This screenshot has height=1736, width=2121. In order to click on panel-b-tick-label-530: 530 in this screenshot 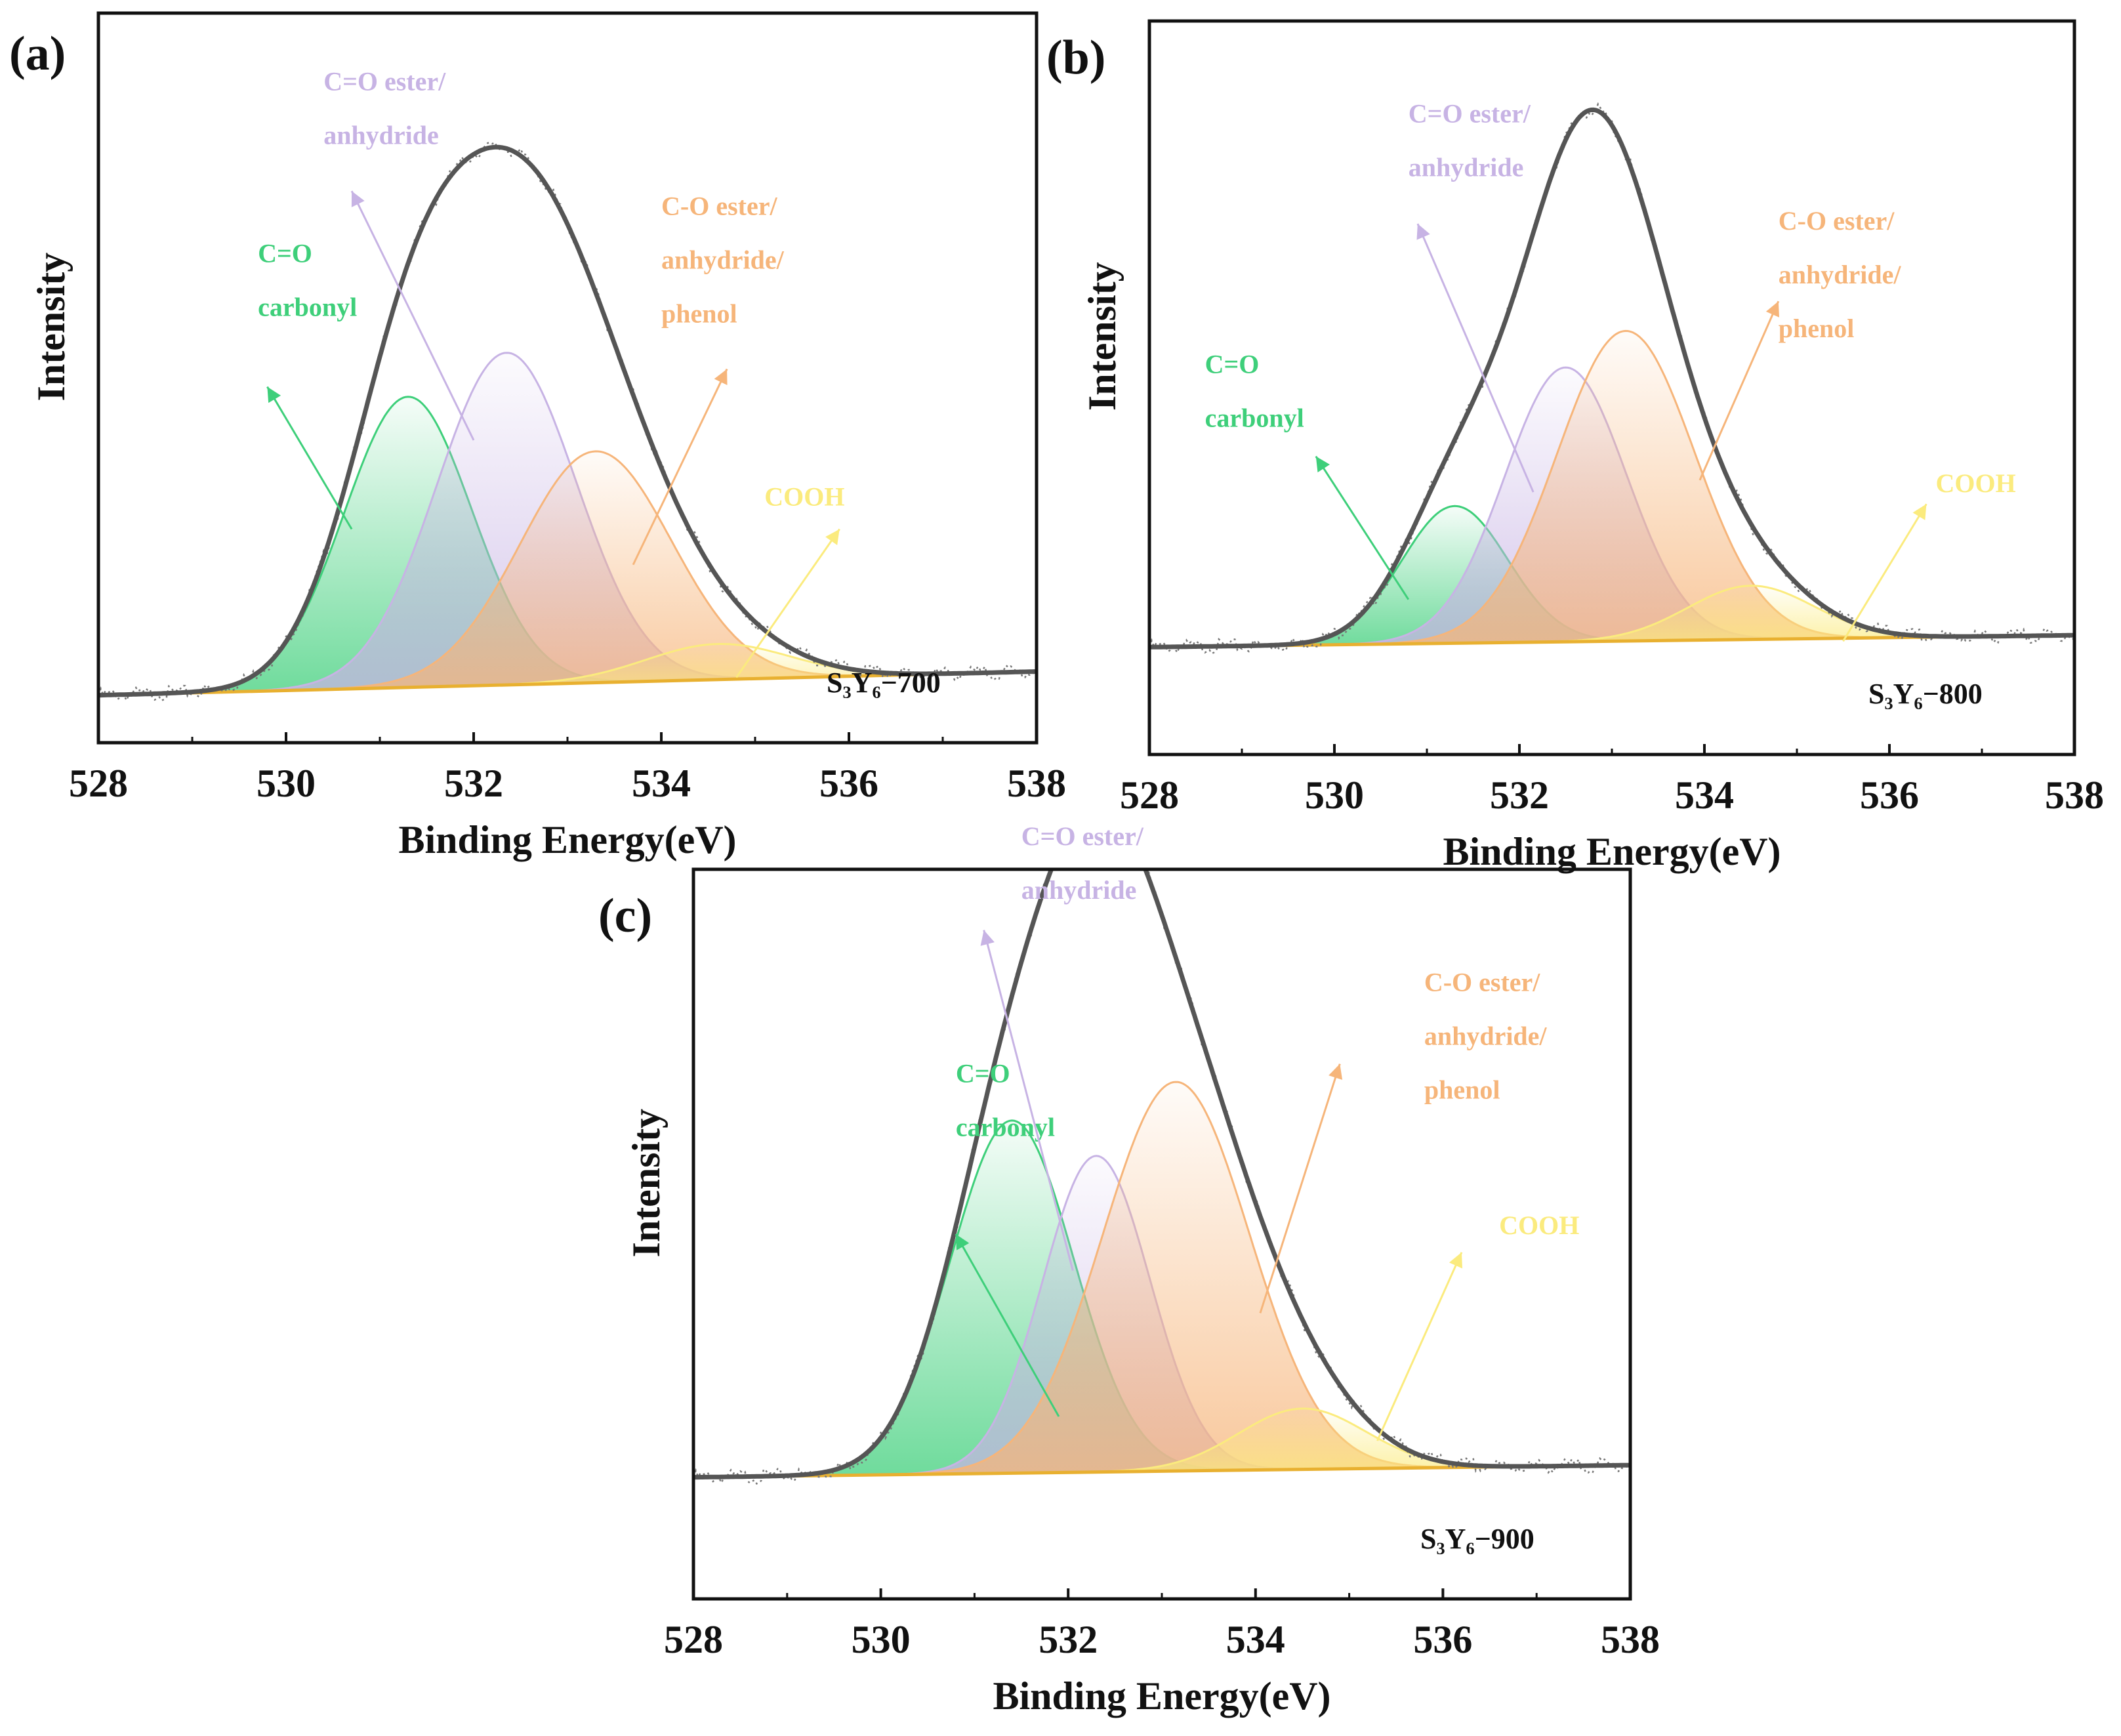, I will do `click(1334, 795)`.